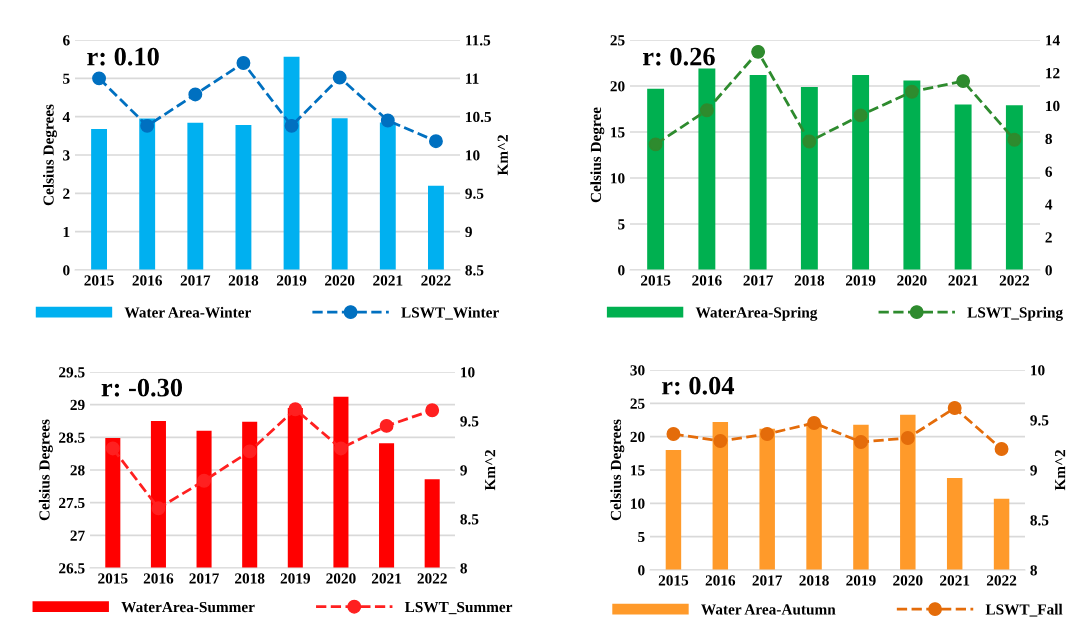  Describe the element at coordinates (638, 470) in the screenshot. I see `y-tick-label: 15` at that location.